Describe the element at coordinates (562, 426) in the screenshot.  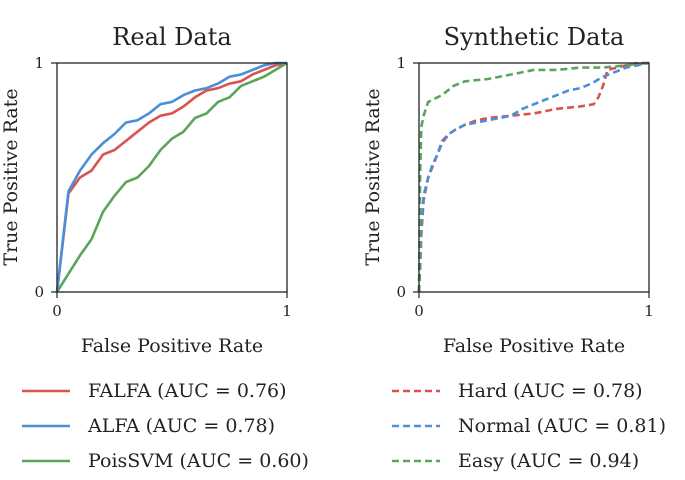
I see `legend-label-normal: Normal (AUC = 0.81)` at that location.